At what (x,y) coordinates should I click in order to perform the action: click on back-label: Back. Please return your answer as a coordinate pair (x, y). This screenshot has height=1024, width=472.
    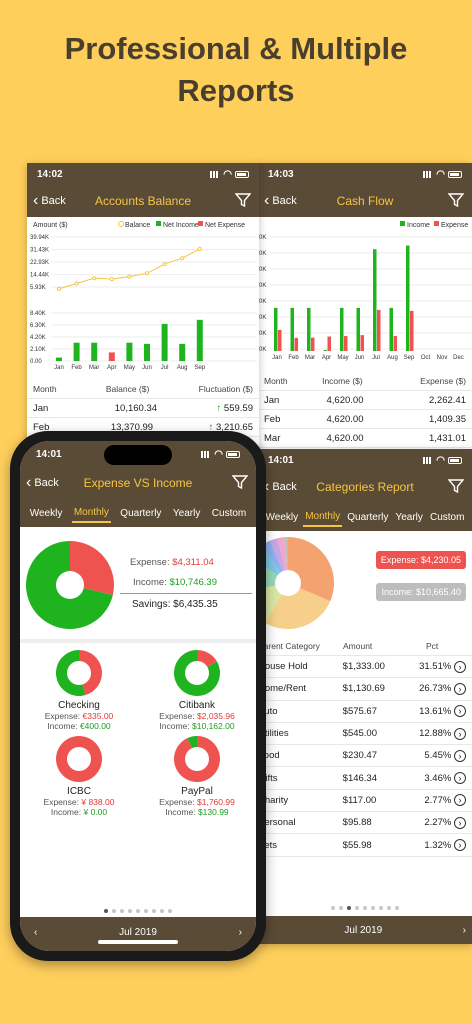
    Looking at the image, I should click on (46, 483).